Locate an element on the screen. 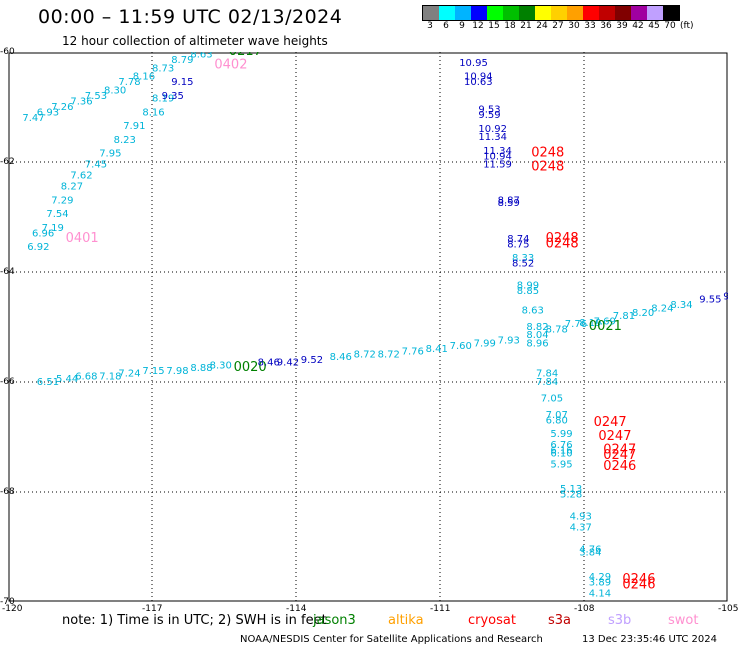 The height and width of the screenshot is (650, 740). wave-height-label: 6.76 is located at coordinates (561, 445).